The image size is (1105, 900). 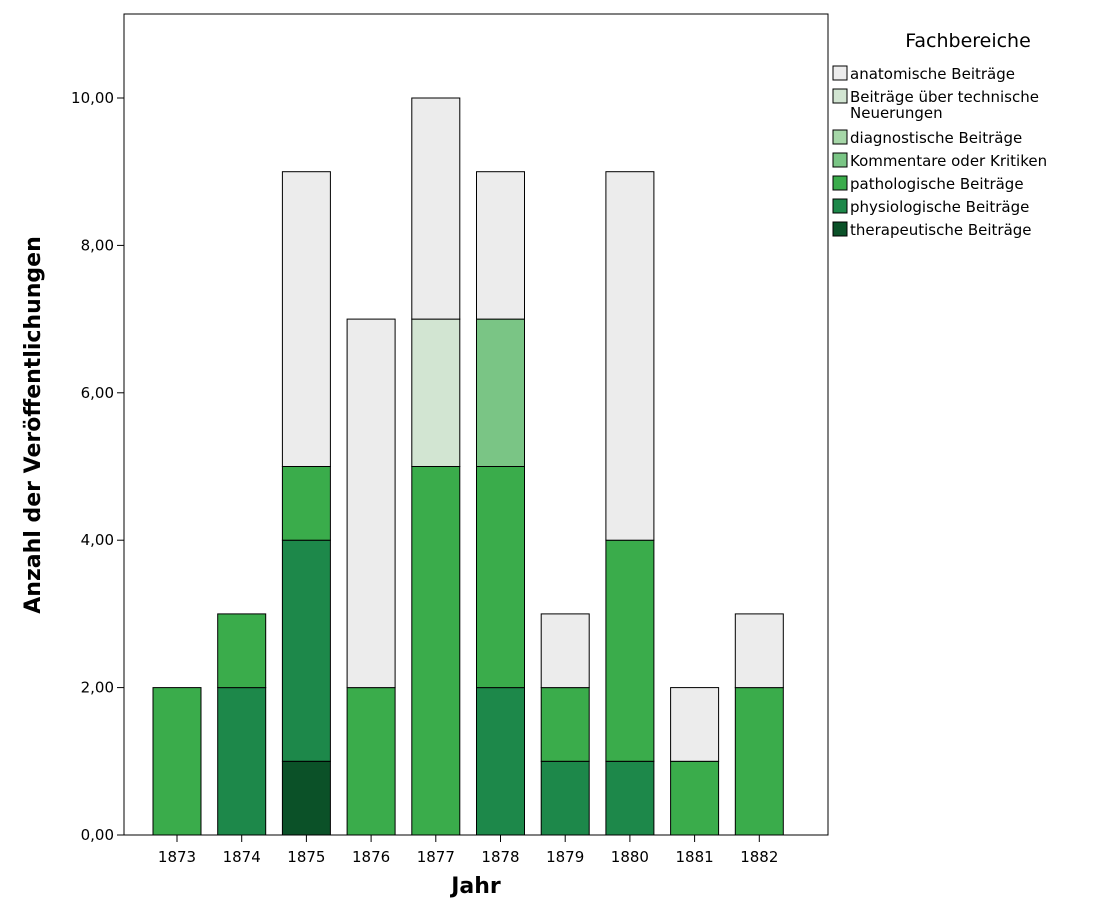 What do you see at coordinates (695, 857) in the screenshot?
I see `x-tick-label: 1881` at bounding box center [695, 857].